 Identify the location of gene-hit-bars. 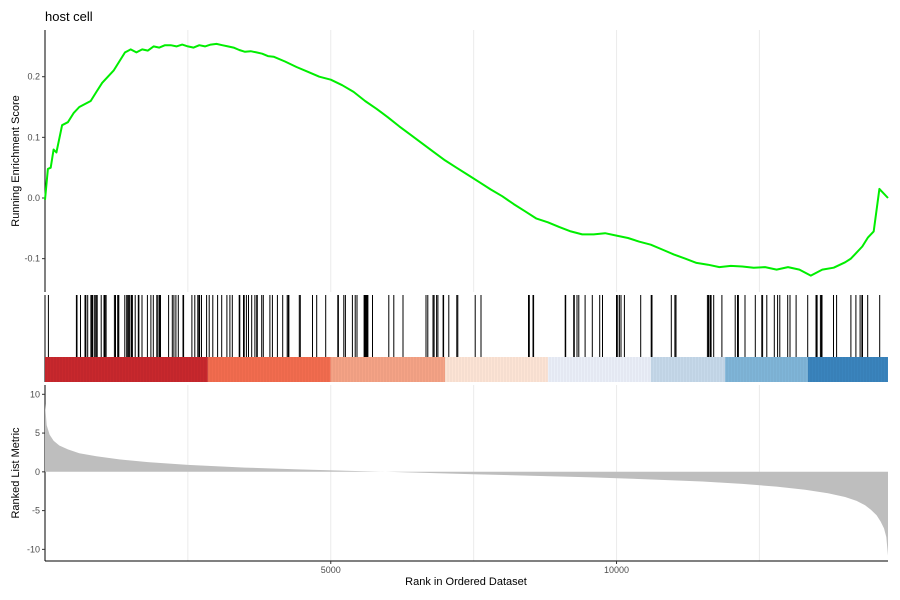
(464, 326).